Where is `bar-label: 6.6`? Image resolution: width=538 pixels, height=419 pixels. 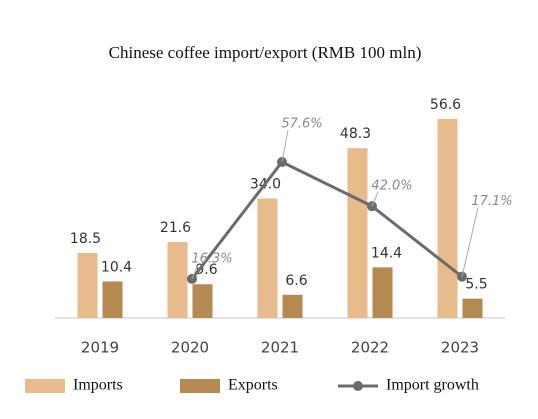
bar-label: 6.6 is located at coordinates (296, 281).